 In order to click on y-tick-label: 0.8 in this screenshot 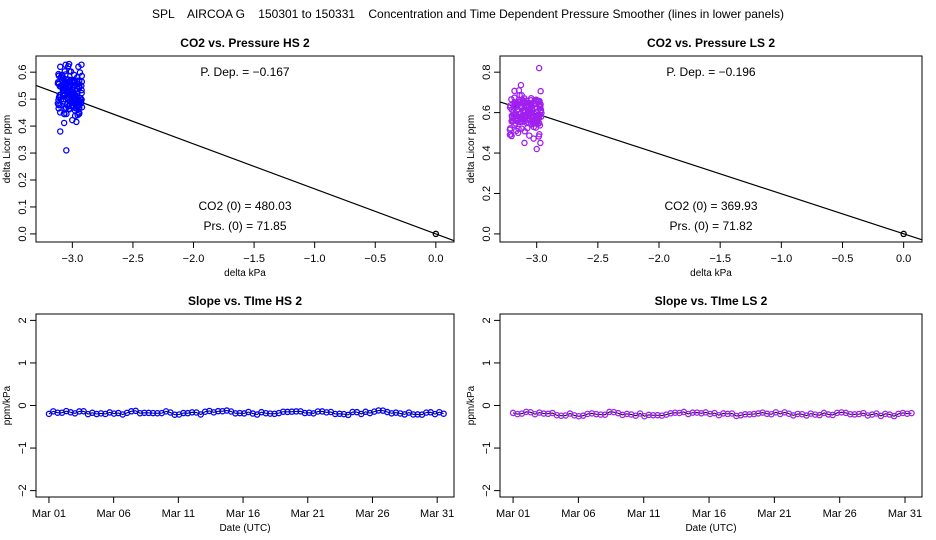, I will do `click(487, 72)`.